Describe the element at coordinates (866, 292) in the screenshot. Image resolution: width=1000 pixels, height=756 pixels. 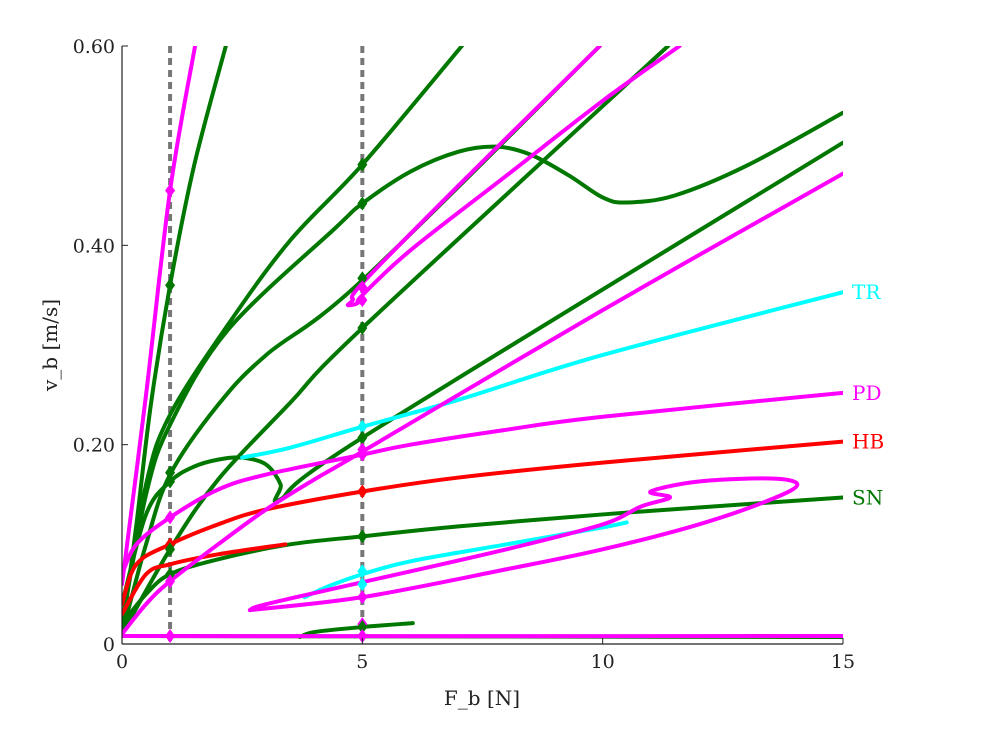
I see `label-tr: TR` at that location.